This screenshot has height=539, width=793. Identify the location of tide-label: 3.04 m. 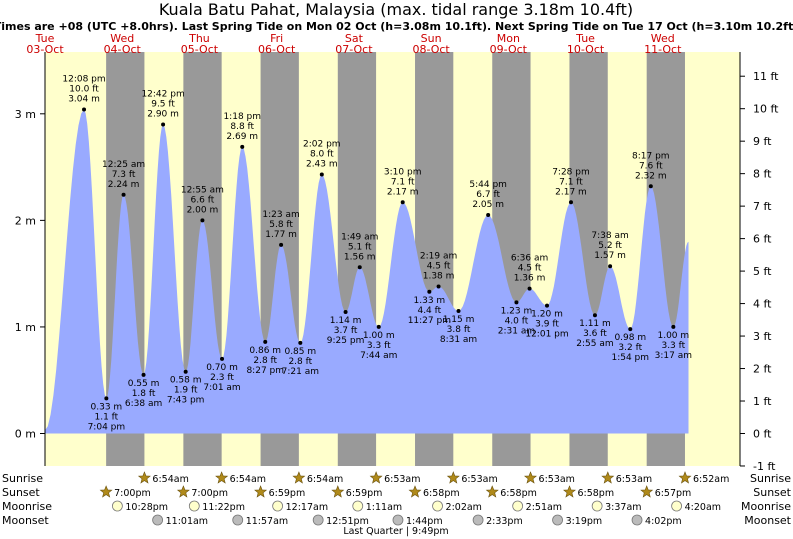
(84, 100).